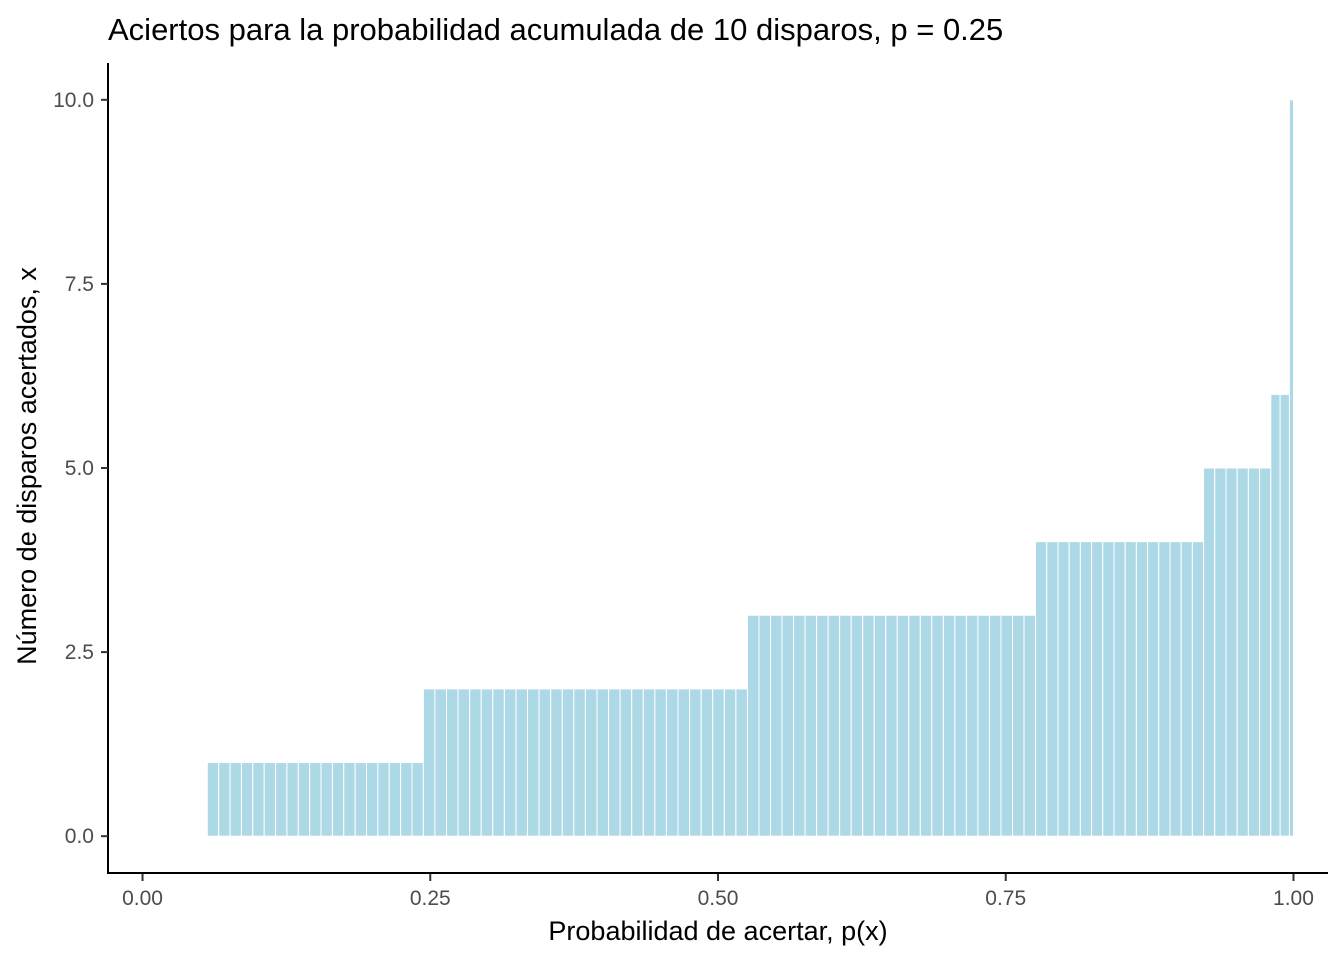 This screenshot has height=960, width=1344. I want to click on x-tick-label: 0.25, so click(430, 898).